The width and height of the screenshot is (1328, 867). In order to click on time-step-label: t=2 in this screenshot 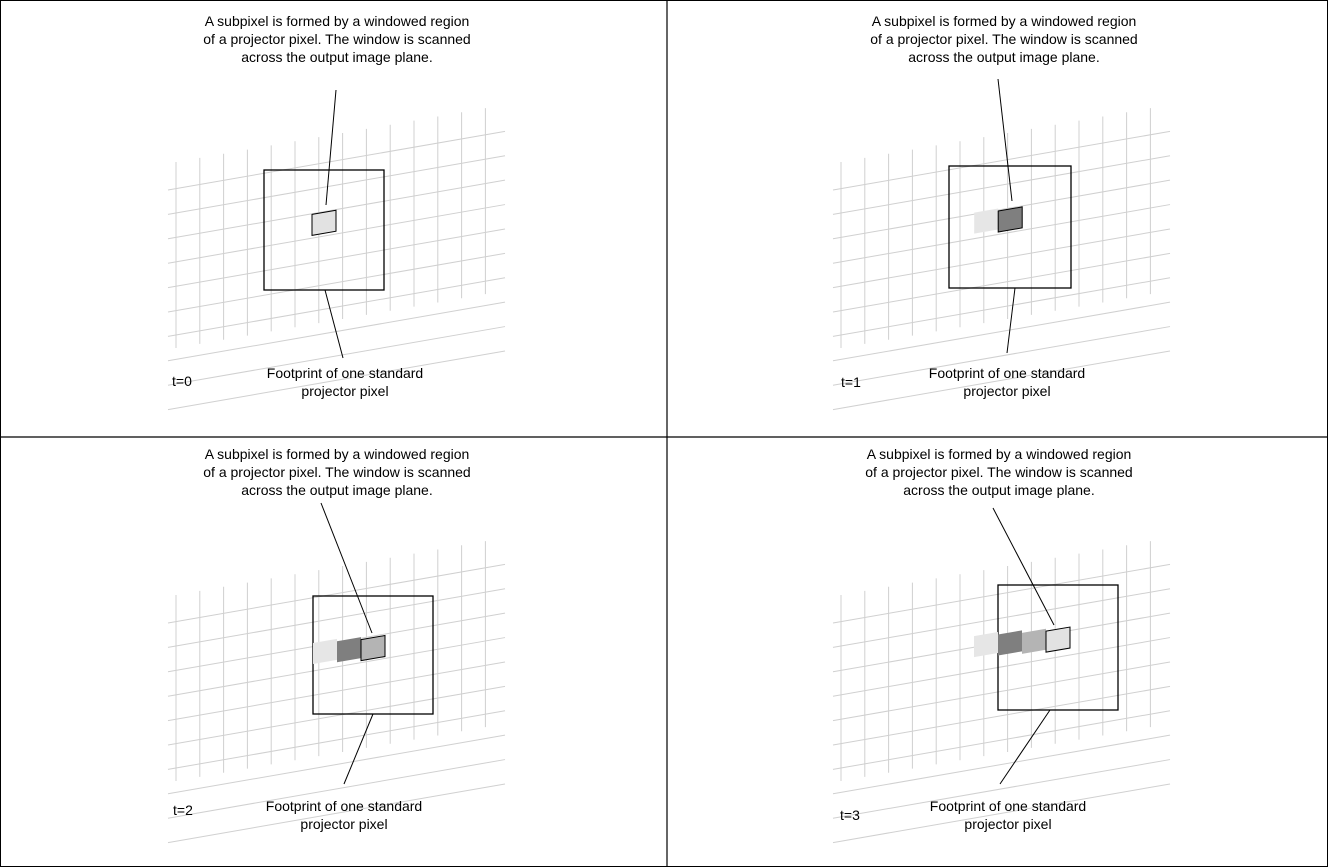, I will do `click(183, 810)`.